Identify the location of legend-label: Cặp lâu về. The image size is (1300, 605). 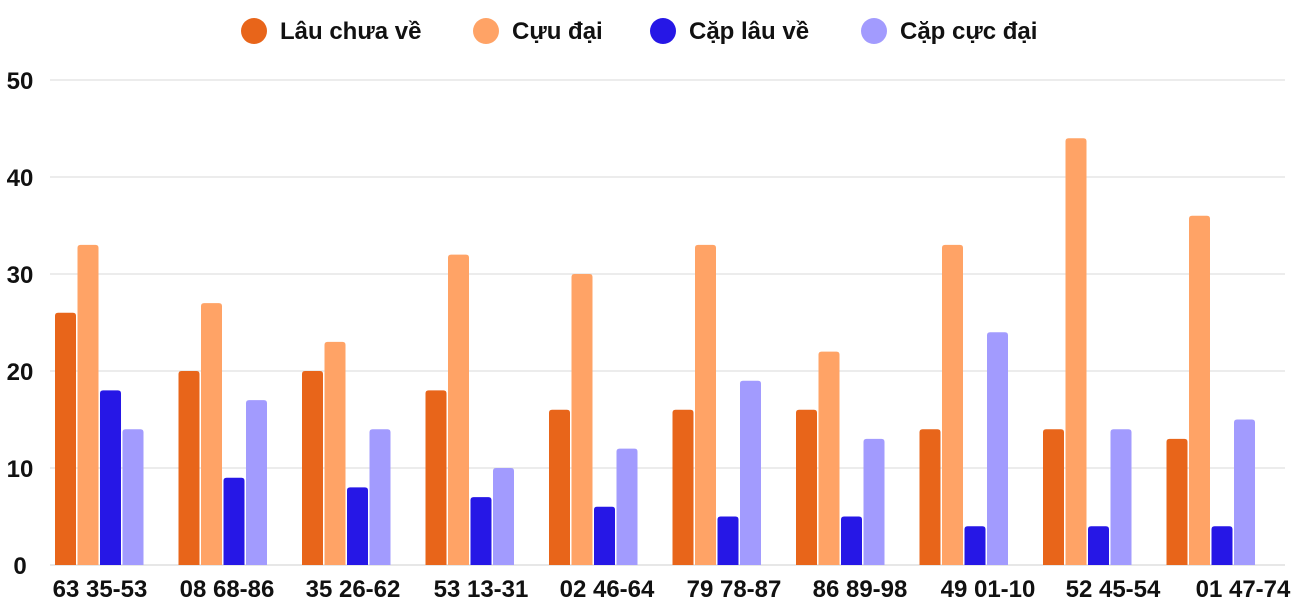
(749, 31).